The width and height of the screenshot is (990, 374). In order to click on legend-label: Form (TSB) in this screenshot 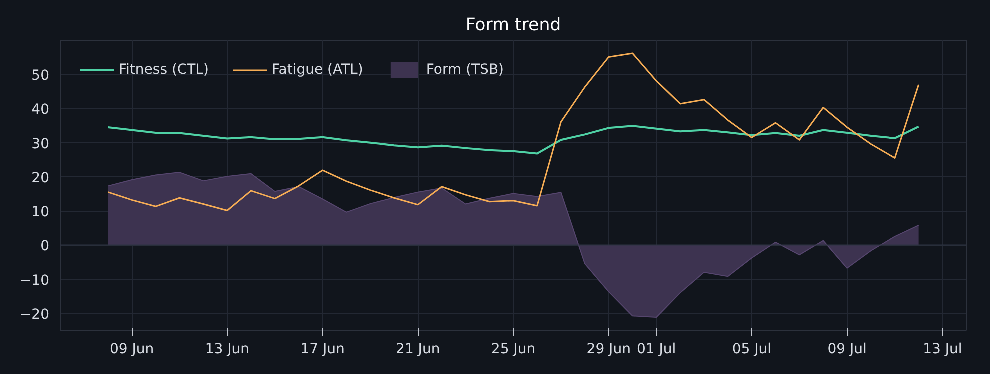, I will do `click(465, 70)`.